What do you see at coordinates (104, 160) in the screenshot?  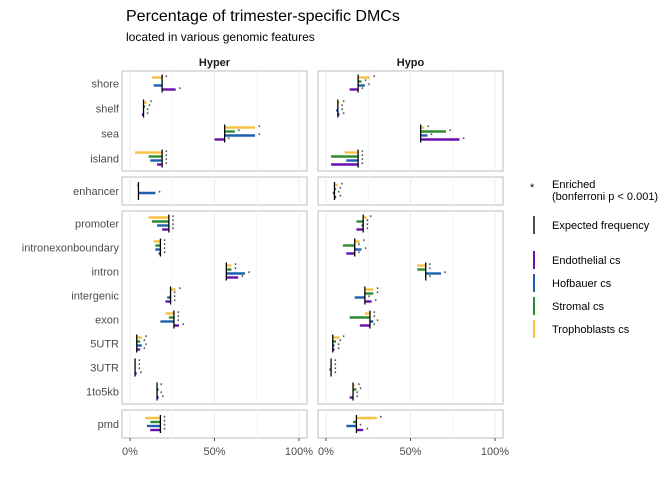 I see `category-label-island: island` at bounding box center [104, 160].